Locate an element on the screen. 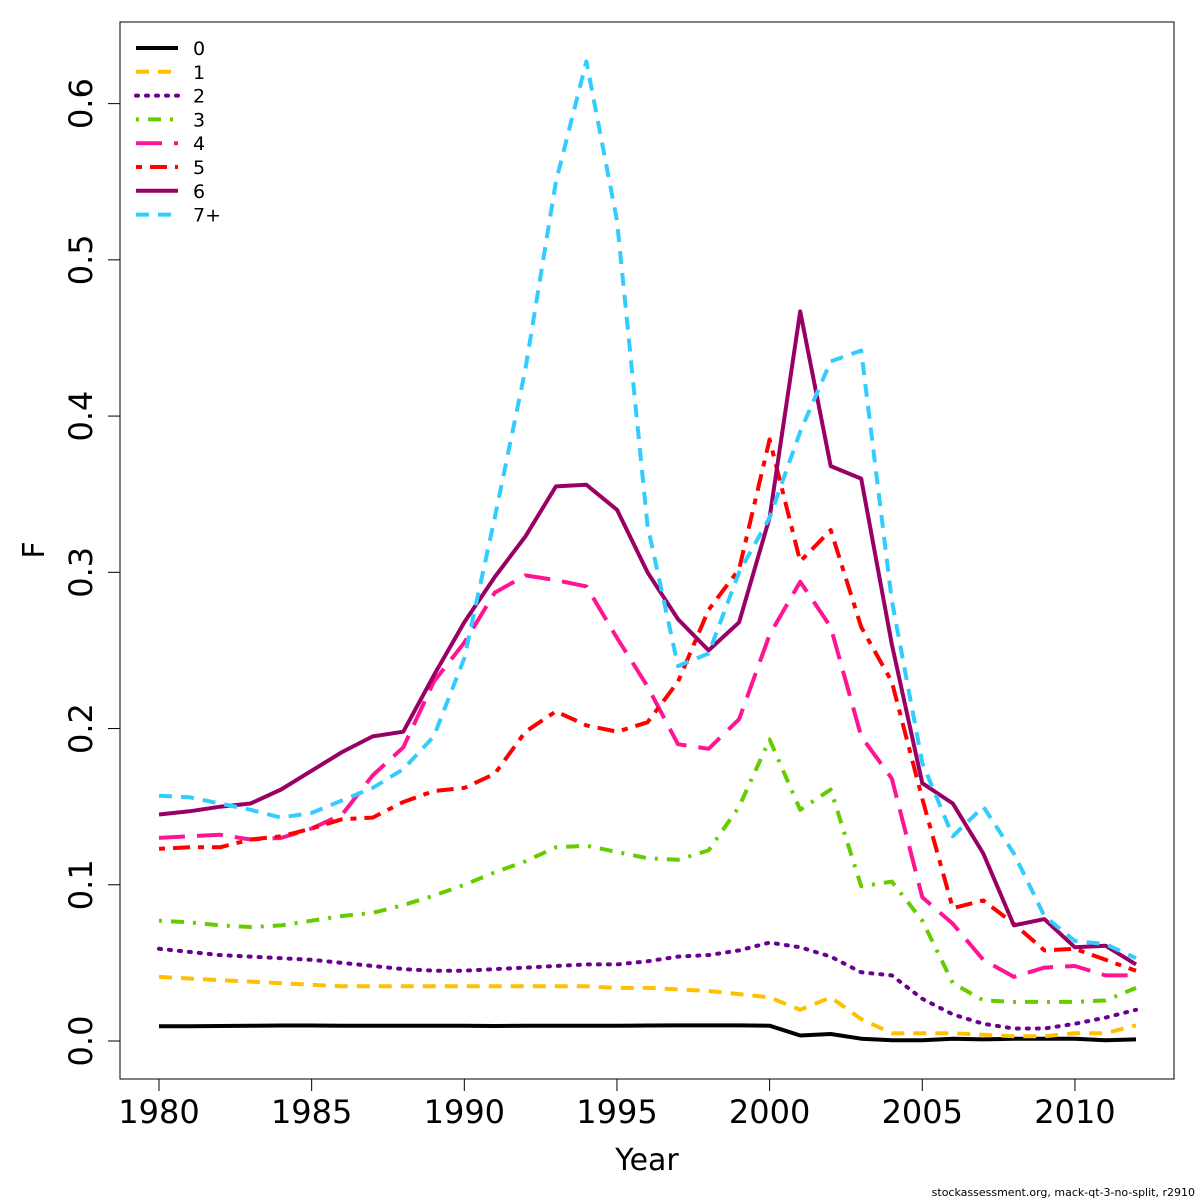 The width and height of the screenshot is (1200, 1200). y-tick-label: 0.3 is located at coordinates (81, 572).